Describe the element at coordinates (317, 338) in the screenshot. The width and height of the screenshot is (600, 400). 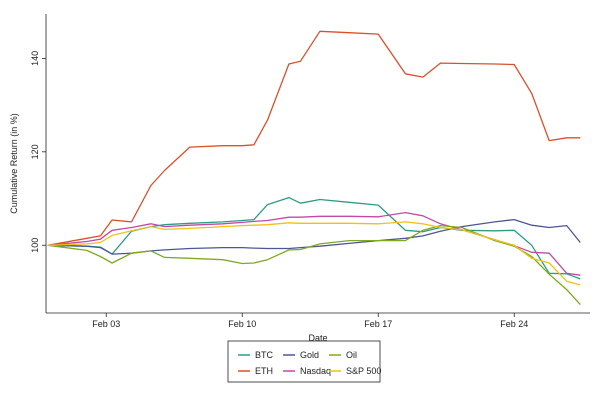
I see `x-axis-title: Date` at that location.